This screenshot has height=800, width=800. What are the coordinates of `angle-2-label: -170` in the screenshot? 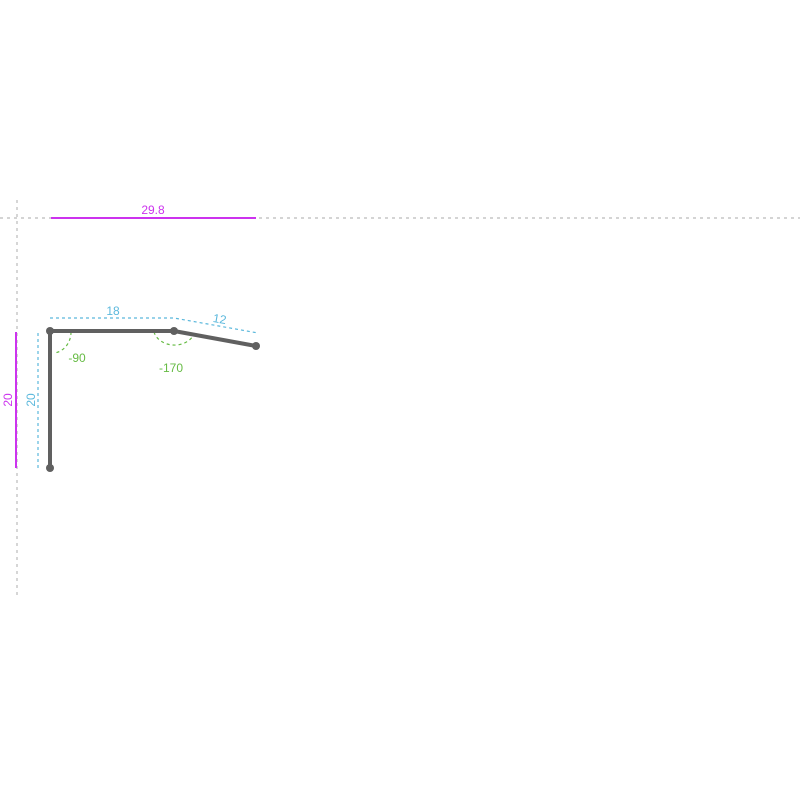 It's located at (171, 368).